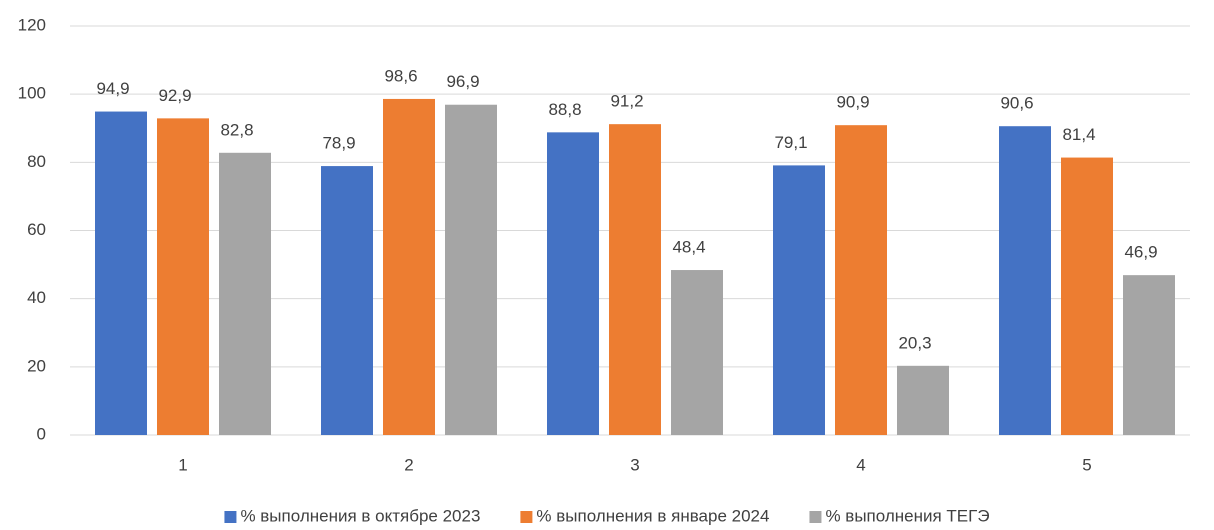 Image resolution: width=1214 pixels, height=530 pixels. What do you see at coordinates (36, 161) in the screenshot?
I see `y-tick-label: 80` at bounding box center [36, 161].